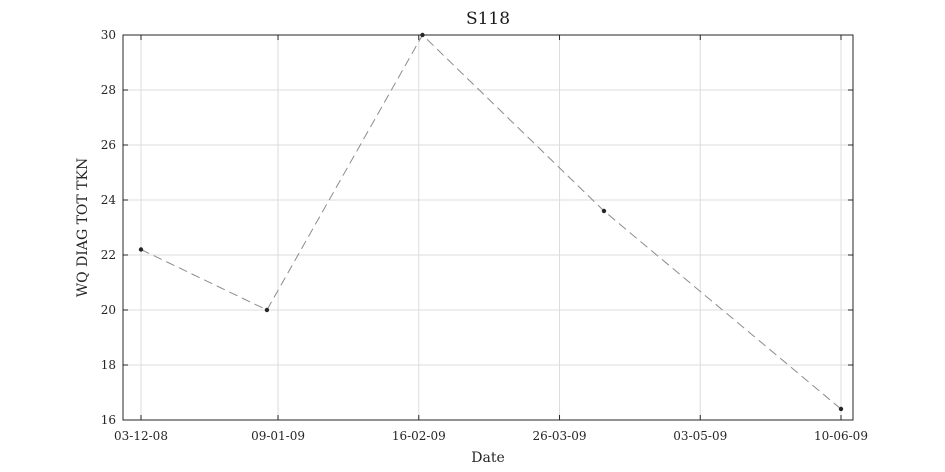 The height and width of the screenshot is (472, 945). What do you see at coordinates (419, 436) in the screenshot?
I see `x-tick-label: 16-02-09` at bounding box center [419, 436].